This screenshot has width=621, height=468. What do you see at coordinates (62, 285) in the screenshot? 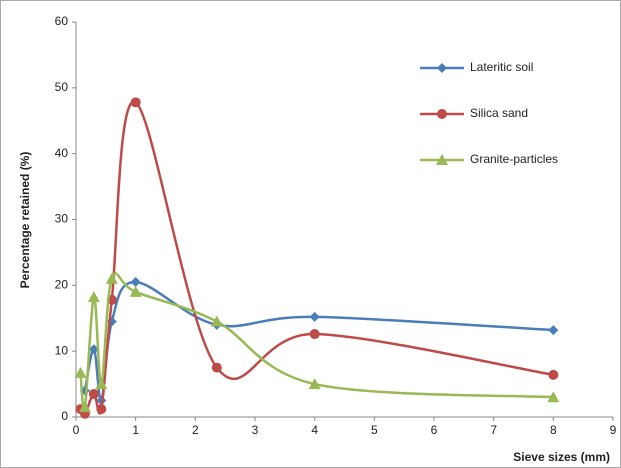
I see `y-tick-label: 20` at bounding box center [62, 285].